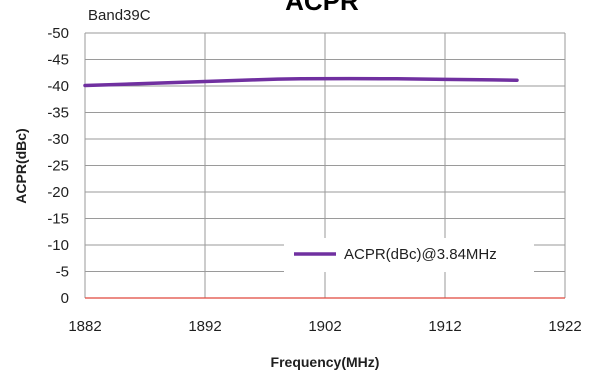 This screenshot has width=598, height=376. What do you see at coordinates (119, 15) in the screenshot?
I see `chart-subtitle: Band39C` at bounding box center [119, 15].